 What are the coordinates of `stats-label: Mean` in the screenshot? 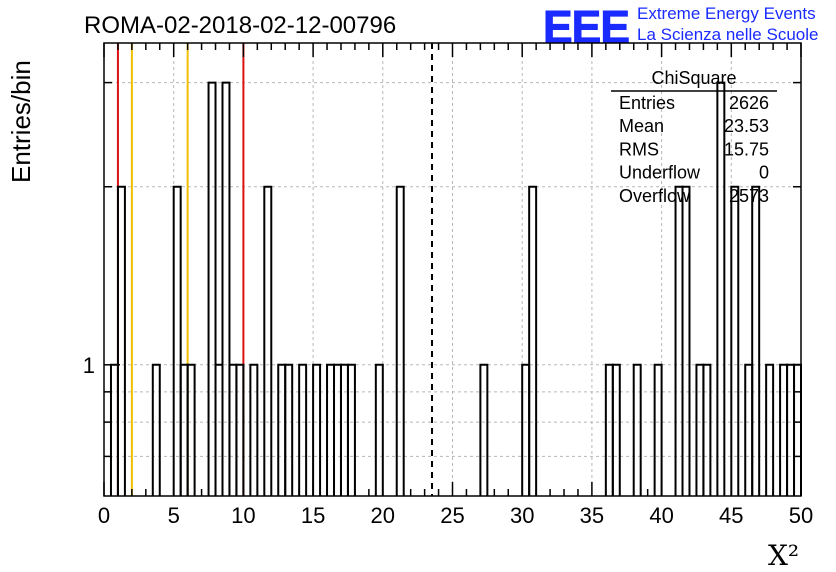 It's located at (641, 126).